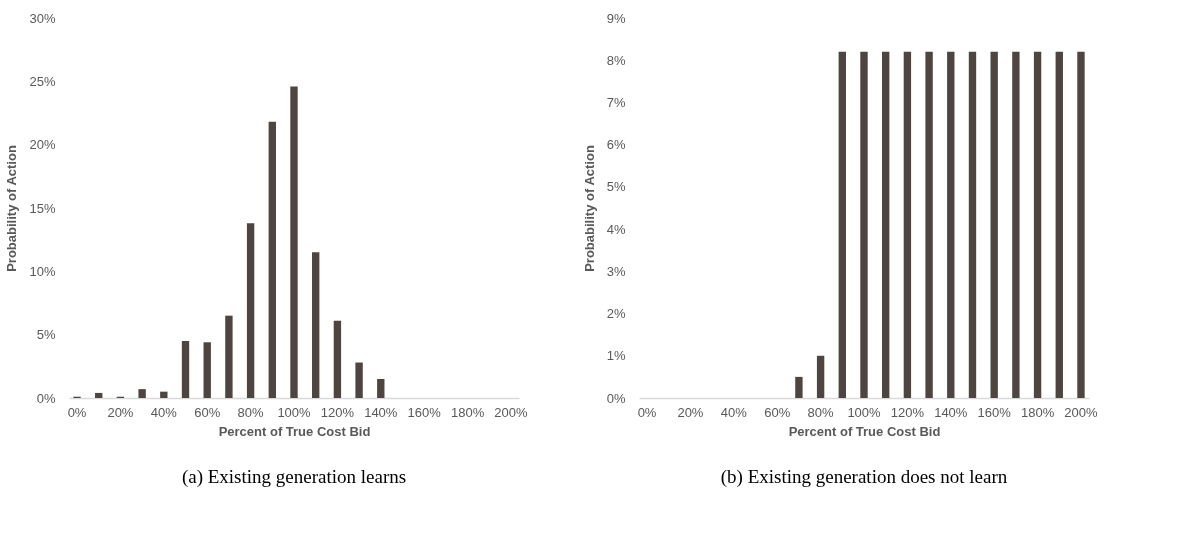 The width and height of the screenshot is (1186, 541). I want to click on y-tick-label: 8%, so click(616, 60).